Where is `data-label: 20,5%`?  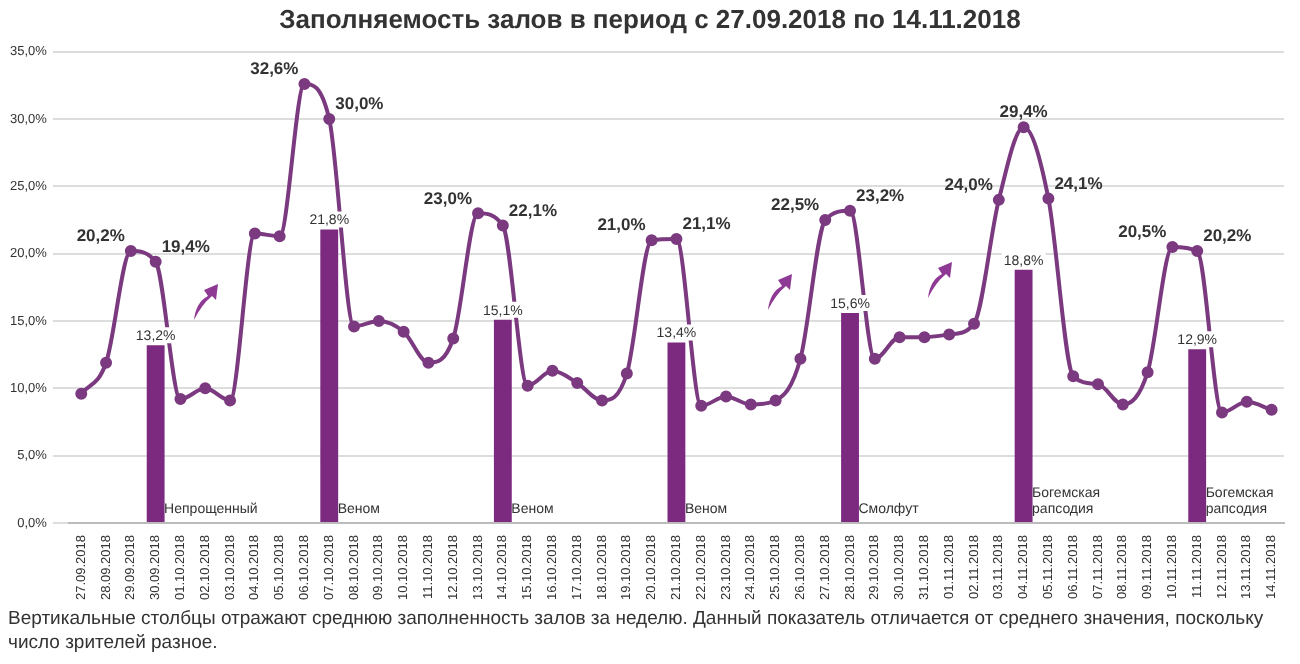
data-label: 20,5% is located at coordinates (1143, 231).